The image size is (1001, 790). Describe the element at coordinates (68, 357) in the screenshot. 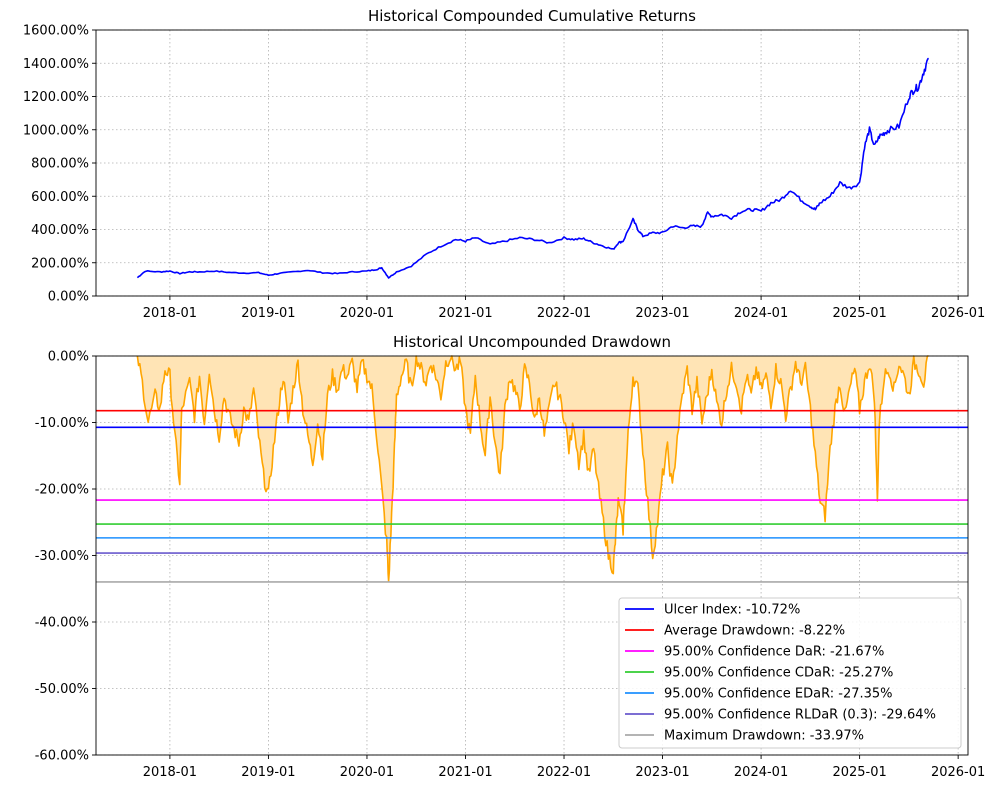

I see `drawdown-ytick-label: 0.00%` at that location.